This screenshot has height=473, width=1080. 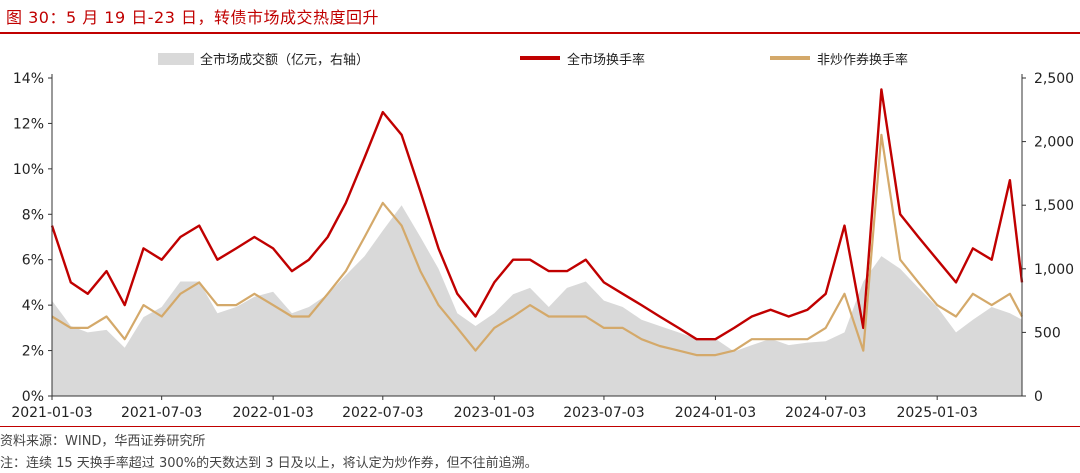 I want to click on legend-label-volume: 全市场成交额（亿元，右轴）, so click(x=284, y=60).